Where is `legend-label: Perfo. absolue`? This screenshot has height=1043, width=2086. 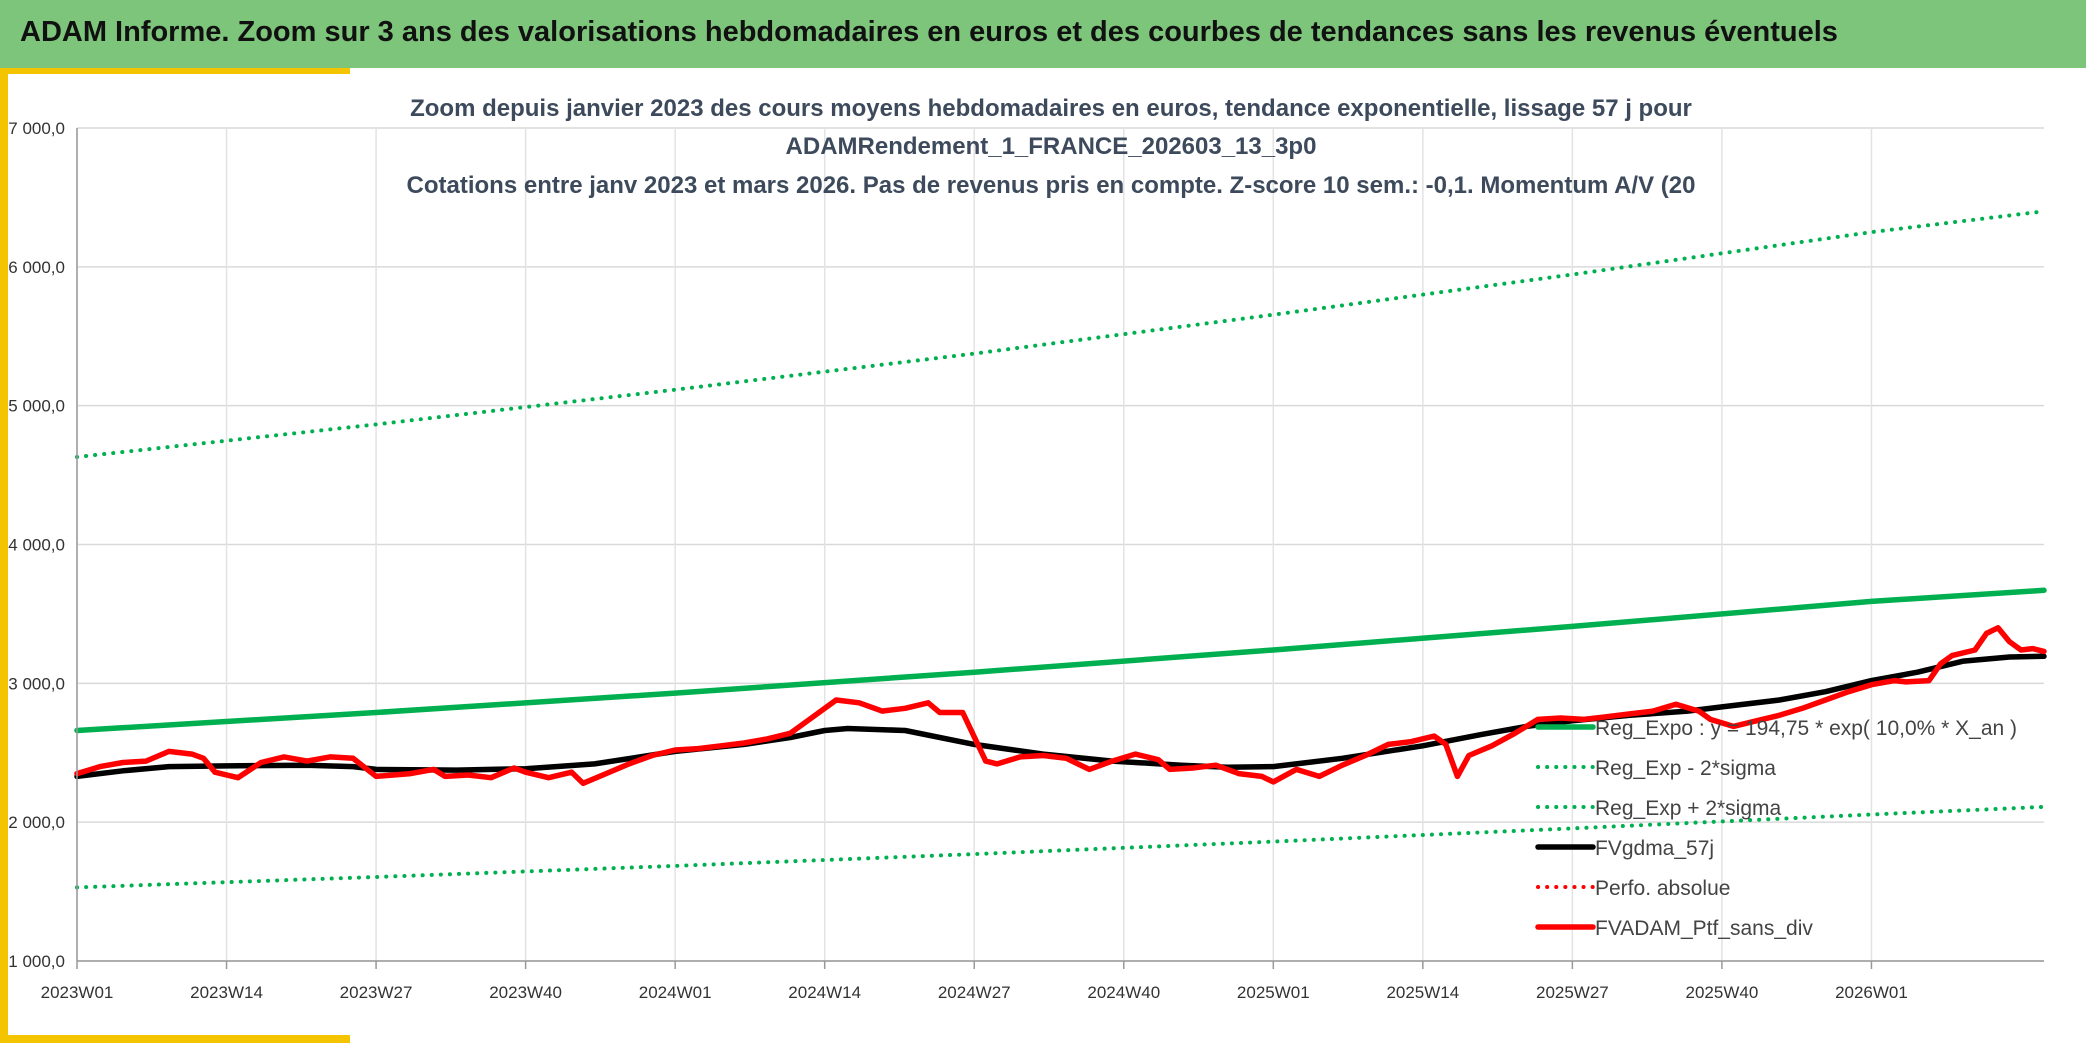
legend-label: Perfo. absolue is located at coordinates (1662, 888).